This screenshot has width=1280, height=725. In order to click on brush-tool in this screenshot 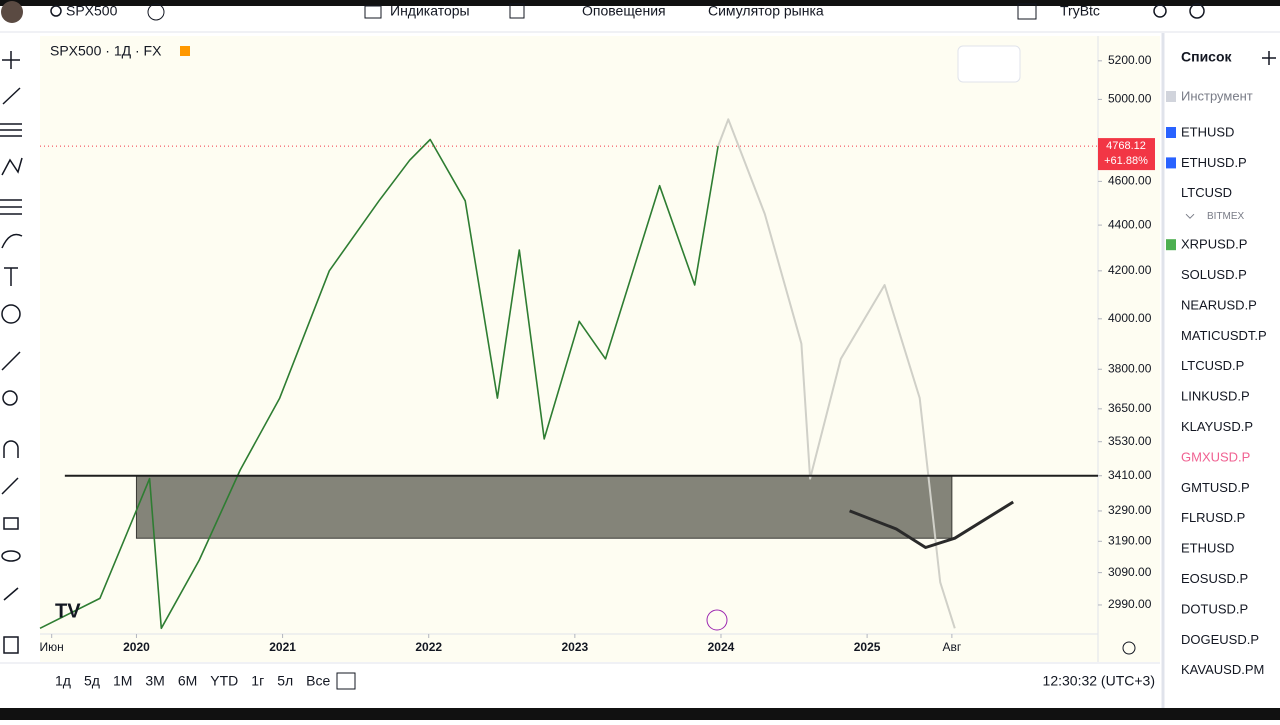, I will do `click(12, 241)`.